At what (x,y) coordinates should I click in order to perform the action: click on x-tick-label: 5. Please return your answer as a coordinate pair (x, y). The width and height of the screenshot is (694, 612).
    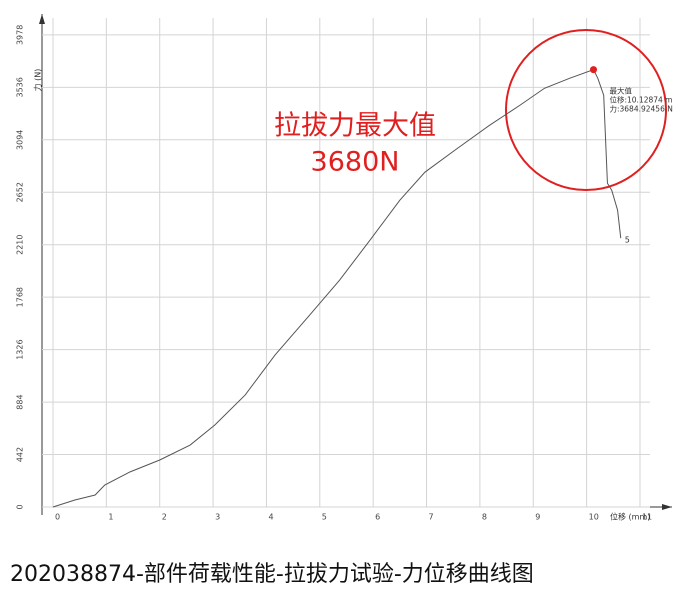
    Looking at the image, I should click on (324, 517).